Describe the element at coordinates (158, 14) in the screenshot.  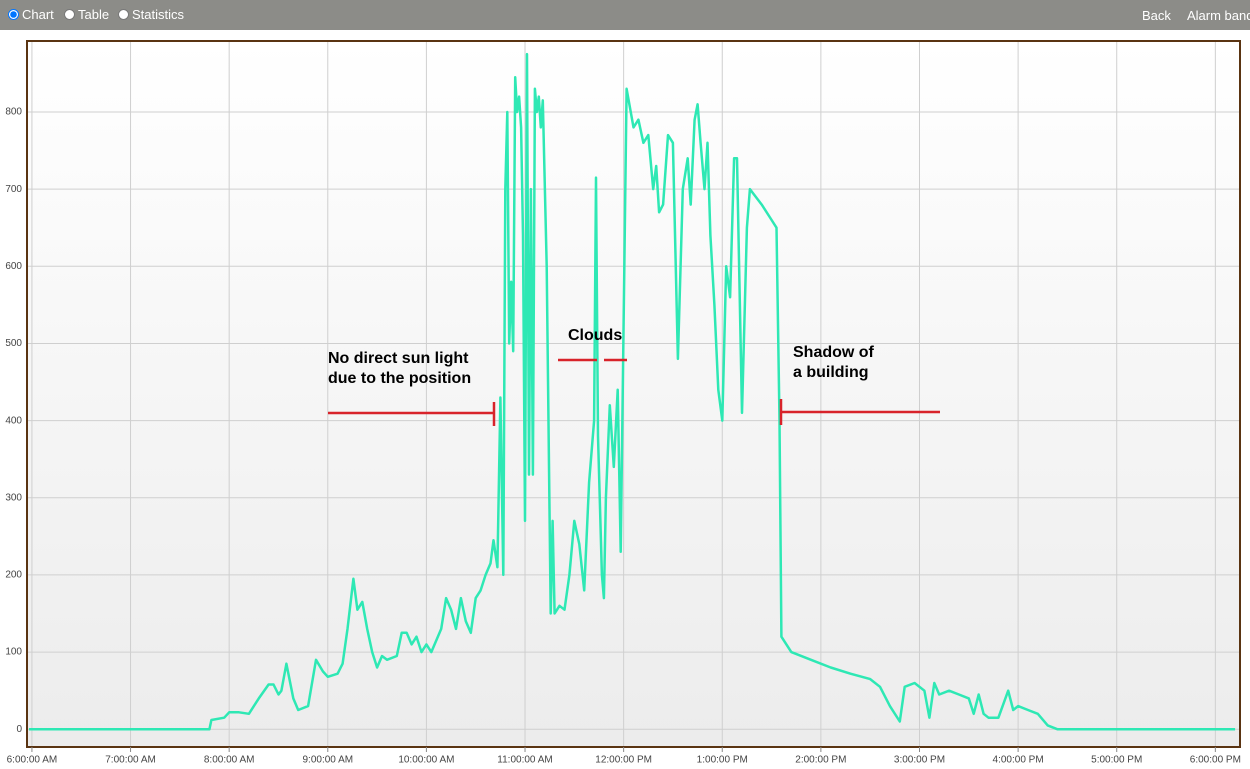
I see `radio-label: Statistics` at that location.